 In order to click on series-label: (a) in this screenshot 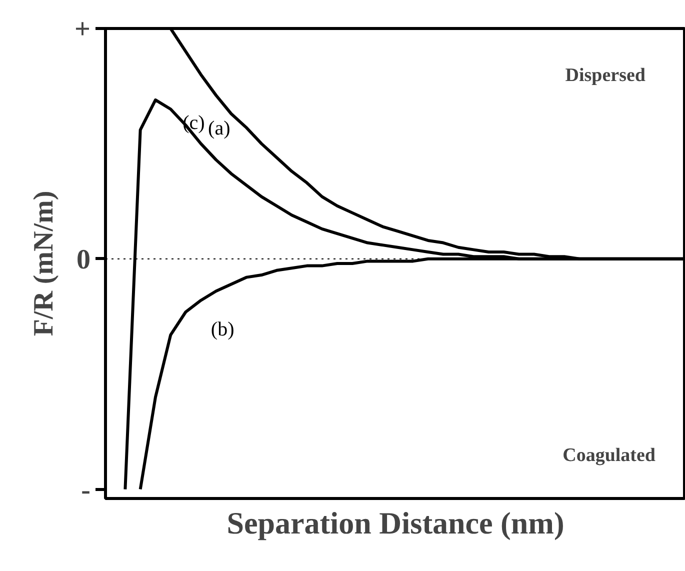, I will do `click(219, 128)`.